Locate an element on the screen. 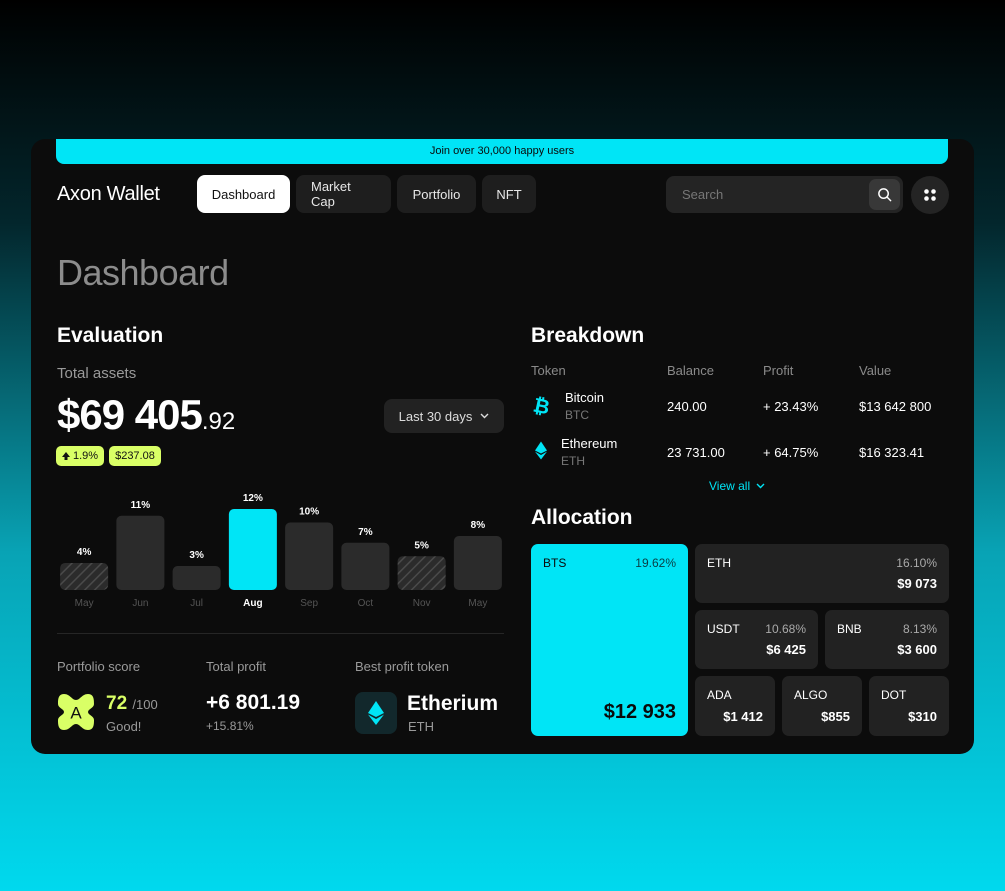 The height and width of the screenshot is (891, 1005). search-input is located at coordinates (766, 194).